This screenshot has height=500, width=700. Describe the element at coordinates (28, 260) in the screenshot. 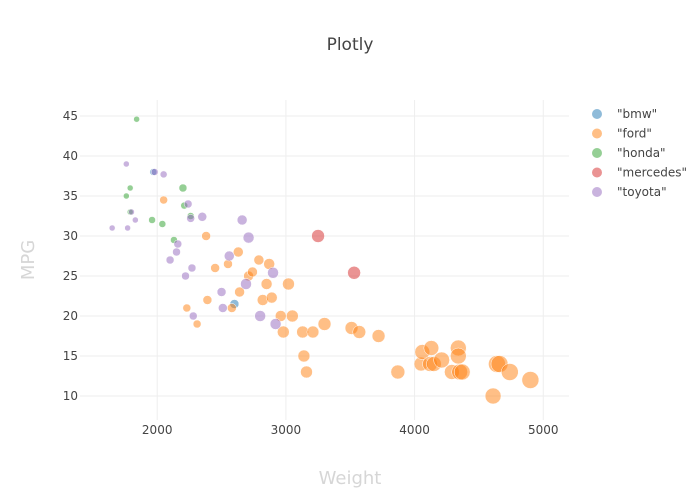

I see `y-axis-title: MPG` at that location.